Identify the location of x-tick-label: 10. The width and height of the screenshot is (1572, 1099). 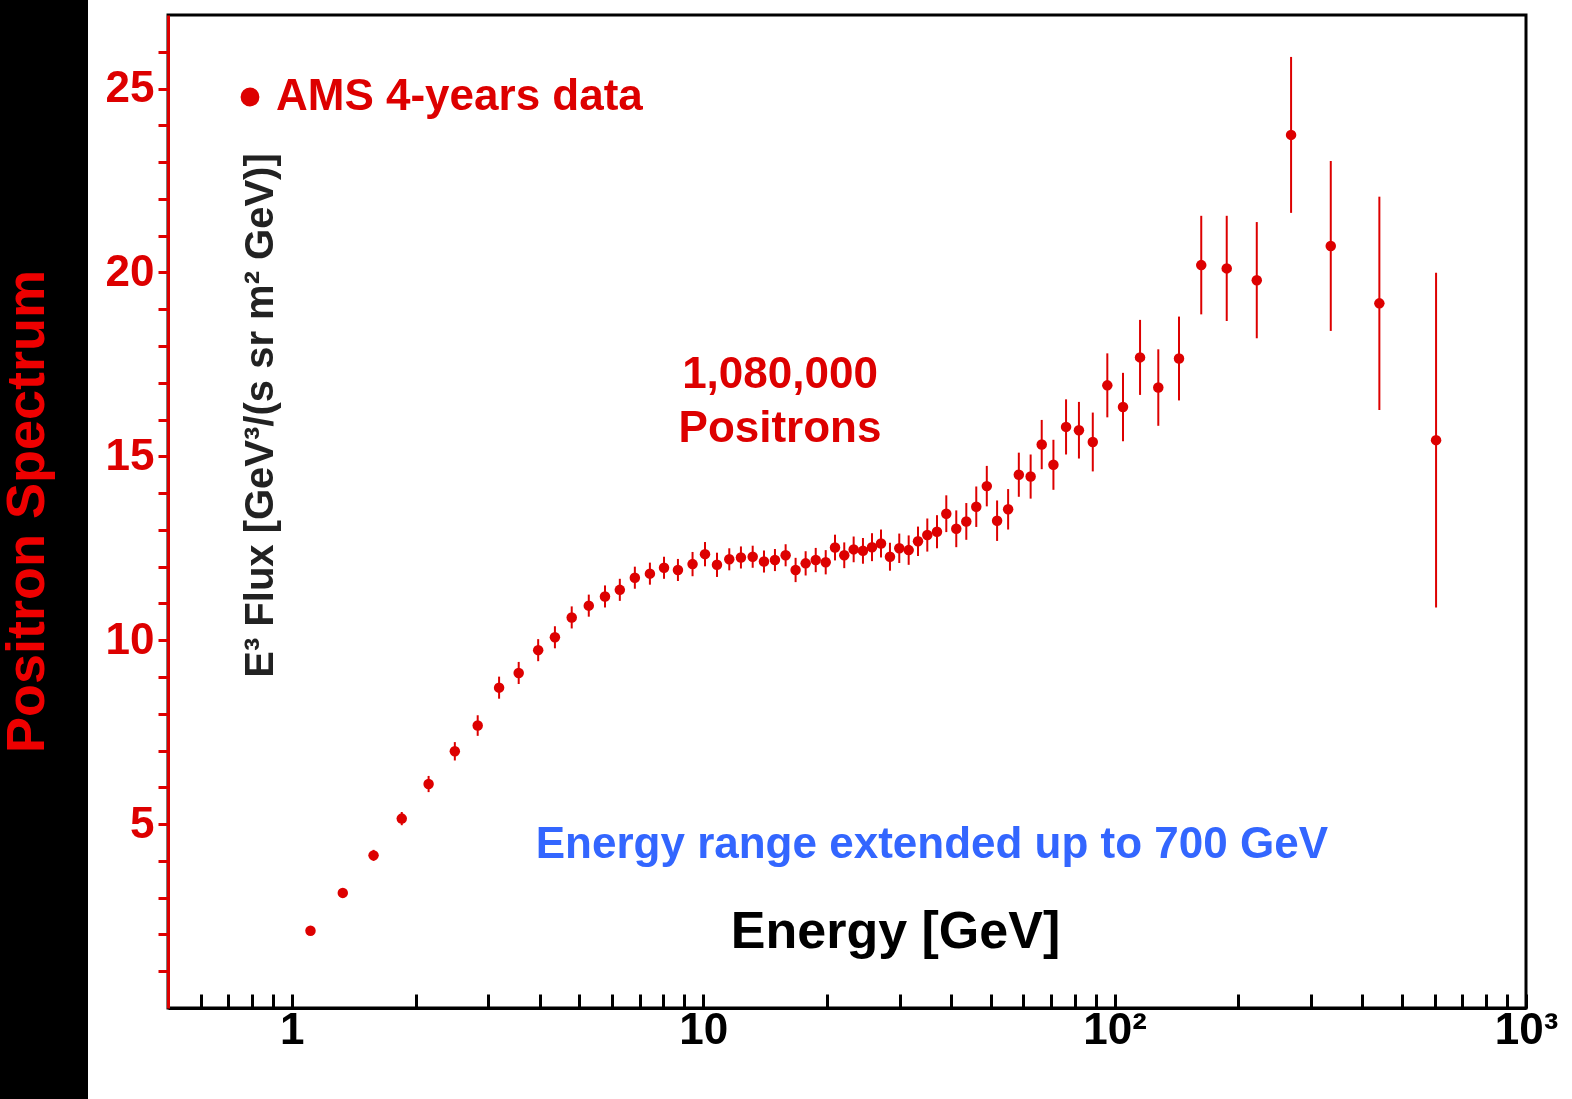
(704, 1028).